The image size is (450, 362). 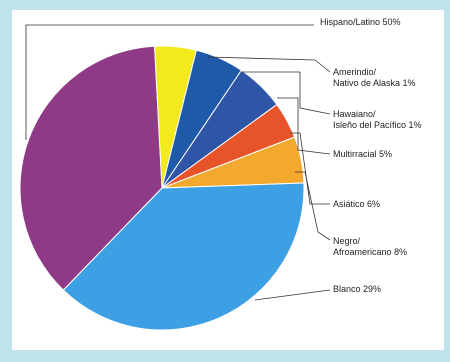 I want to click on slice-label-6: Negro/Afroamericano 8%, so click(x=370, y=246).